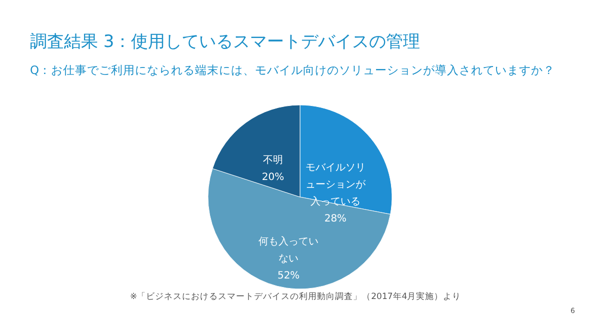 The height and width of the screenshot is (323, 590). Describe the element at coordinates (288, 276) in the screenshot. I see `data-label: 52%` at that location.